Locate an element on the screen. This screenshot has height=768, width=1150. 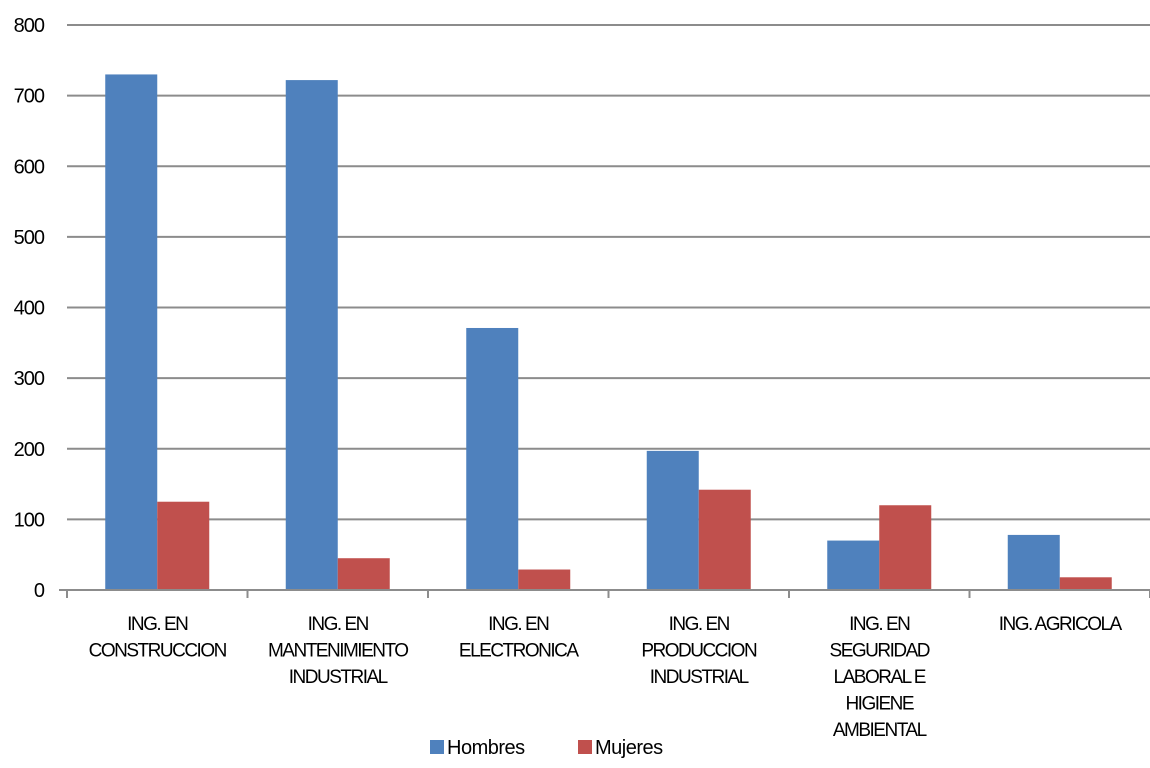
category-label-line: SEGURIDAD is located at coordinates (880, 651).